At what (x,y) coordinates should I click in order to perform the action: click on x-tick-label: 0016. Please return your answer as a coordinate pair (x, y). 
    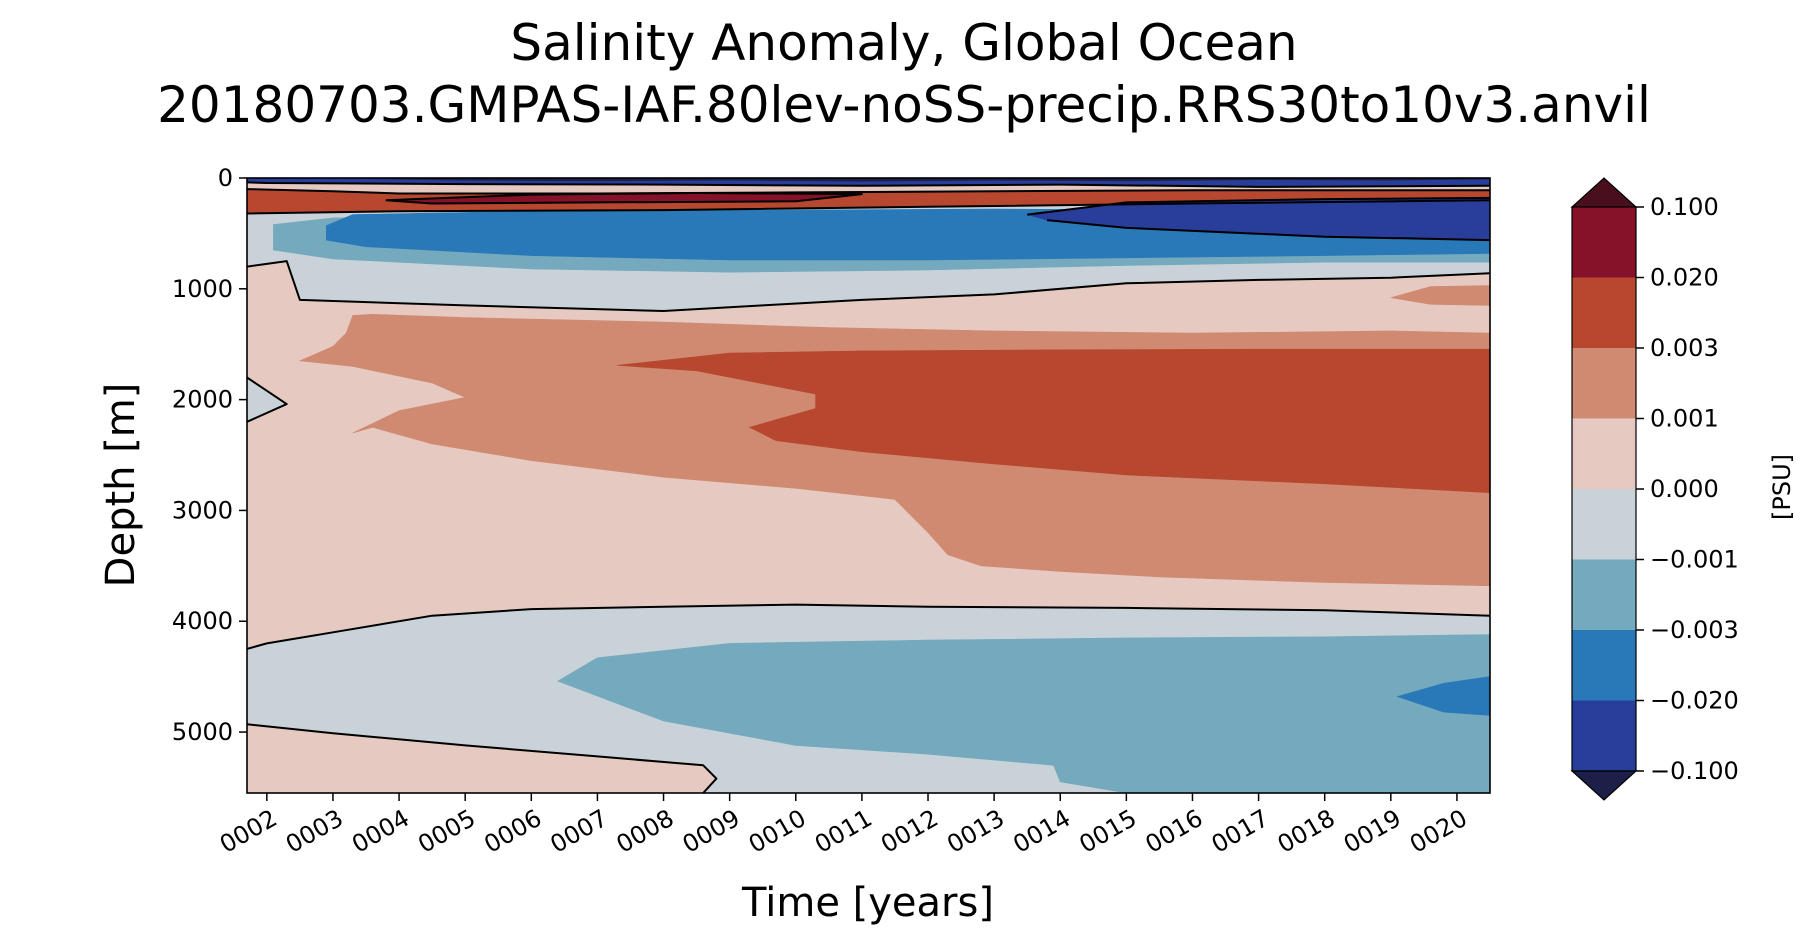
    Looking at the image, I should click on (1174, 831).